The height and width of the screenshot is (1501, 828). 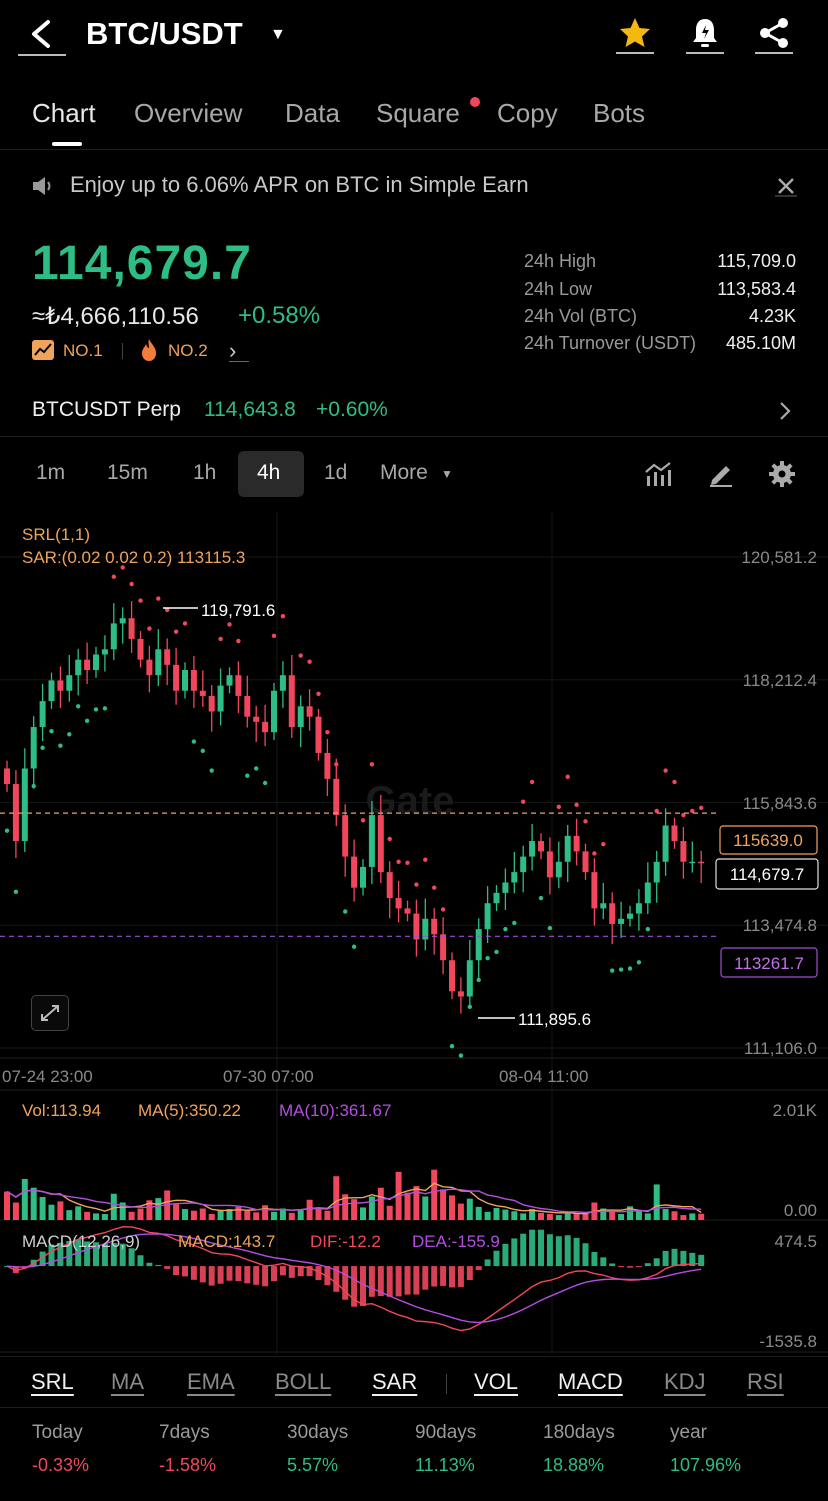 What do you see at coordinates (83, 350) in the screenshot?
I see `rank-badge-1: NO.1` at bounding box center [83, 350].